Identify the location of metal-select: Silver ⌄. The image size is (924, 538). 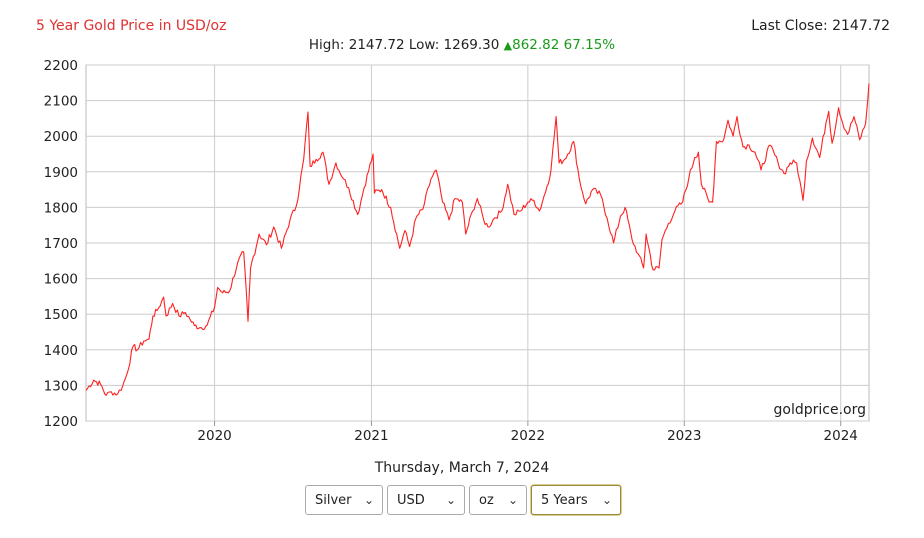
(344, 500).